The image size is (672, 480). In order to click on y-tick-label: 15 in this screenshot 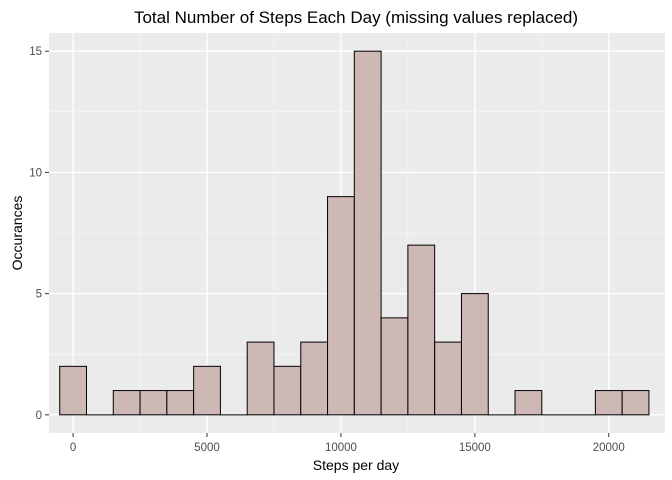, I will do `click(35, 52)`.